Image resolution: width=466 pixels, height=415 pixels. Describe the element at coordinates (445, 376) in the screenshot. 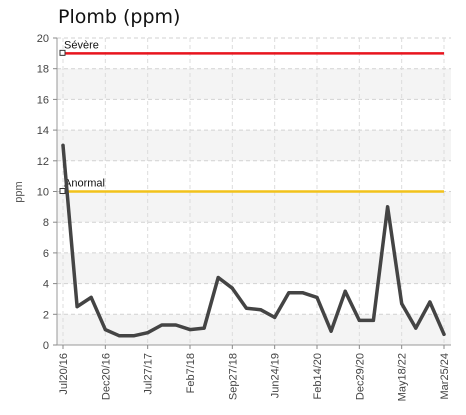

I see `x-tick-label: Mar25/24` at that location.